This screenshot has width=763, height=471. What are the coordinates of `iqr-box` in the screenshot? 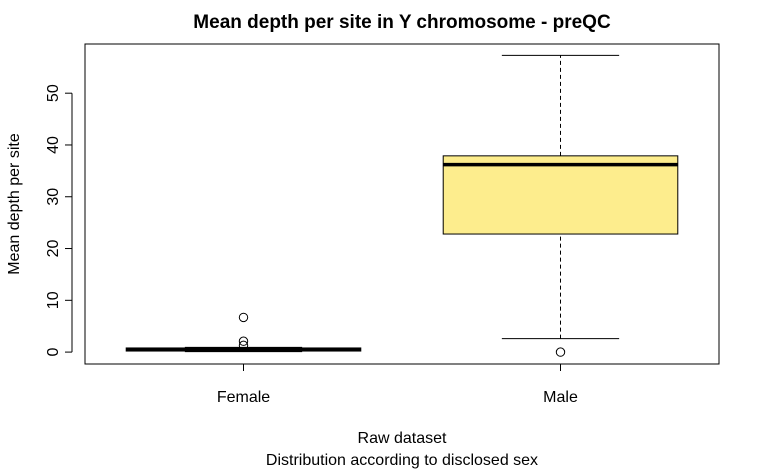 It's located at (560, 195).